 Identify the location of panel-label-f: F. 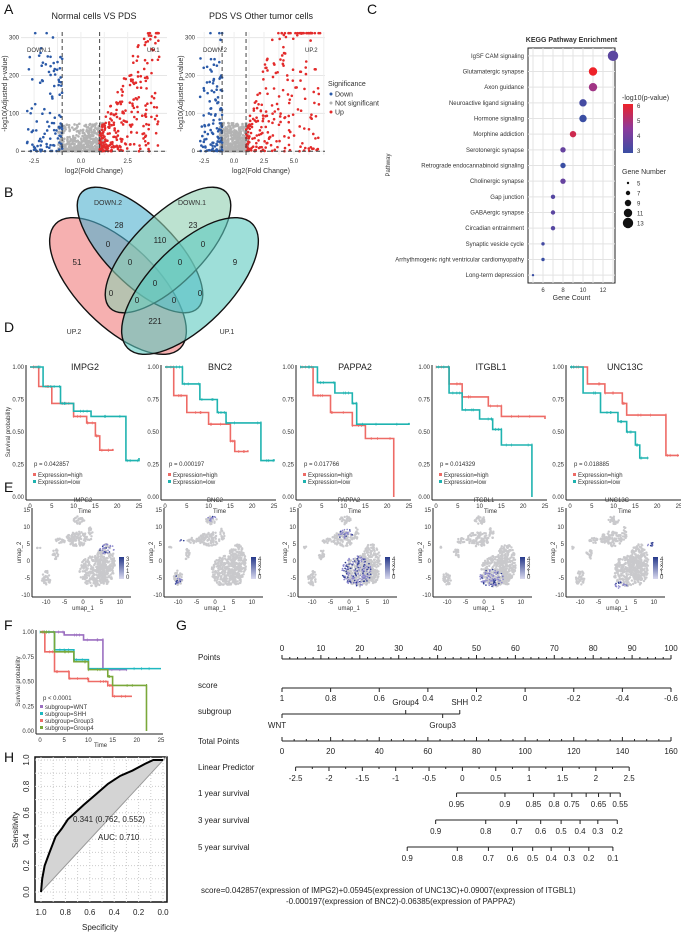
(8, 625).